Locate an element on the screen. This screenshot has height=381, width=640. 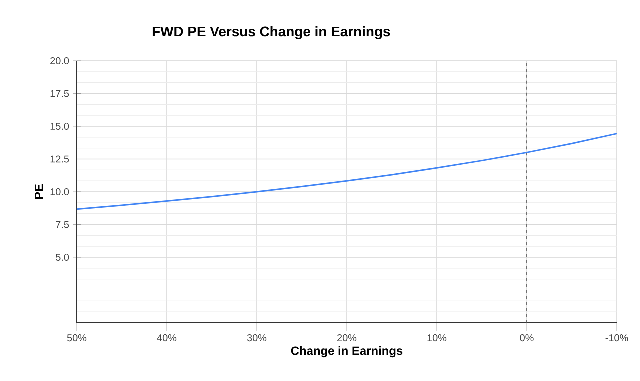
y-axis-title: PE is located at coordinates (39, 192).